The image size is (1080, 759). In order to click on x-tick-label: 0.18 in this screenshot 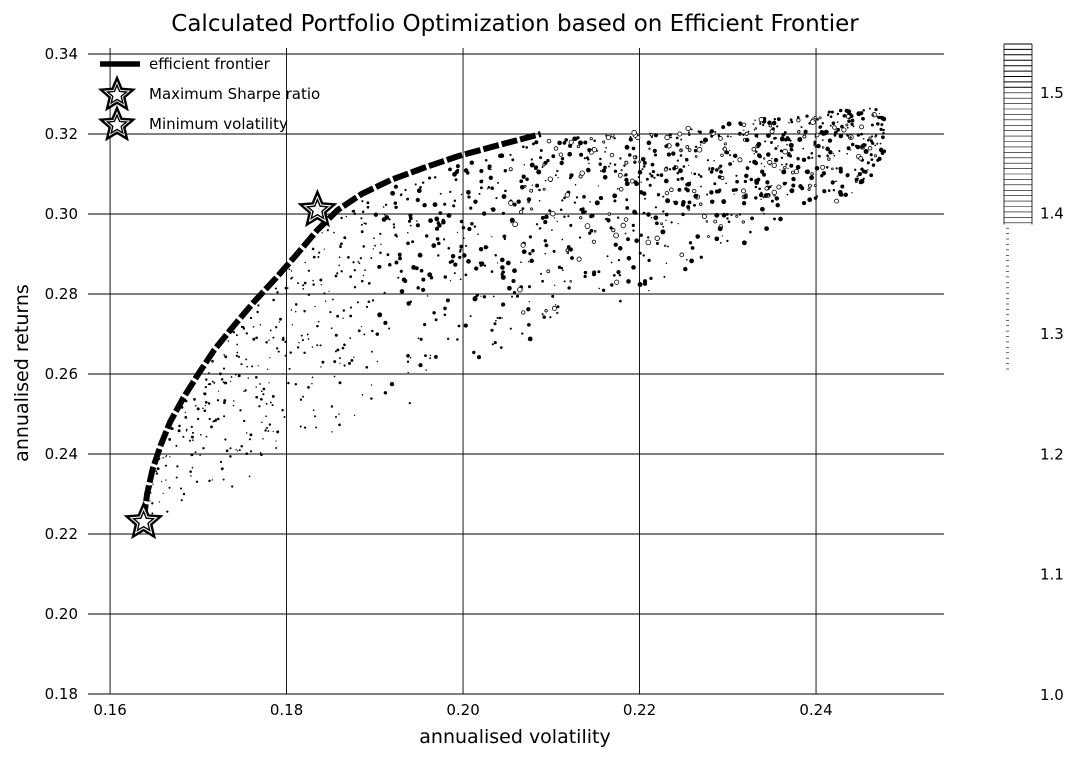, I will do `click(286, 710)`.